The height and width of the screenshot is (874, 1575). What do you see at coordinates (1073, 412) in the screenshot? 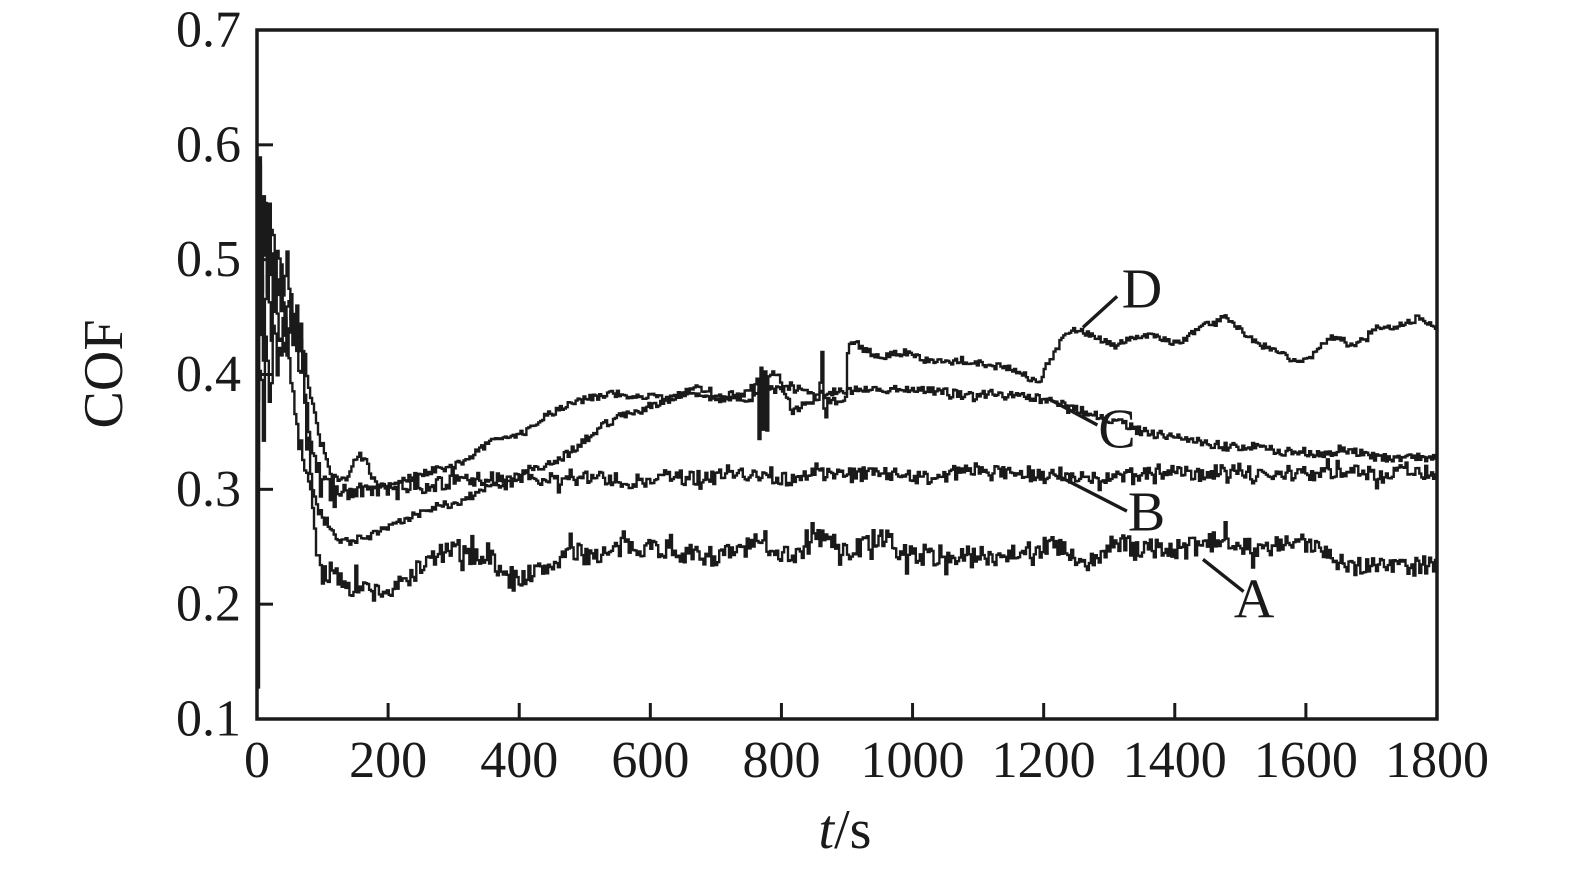
I see `curve-C-leader-line` at bounding box center [1073, 412].